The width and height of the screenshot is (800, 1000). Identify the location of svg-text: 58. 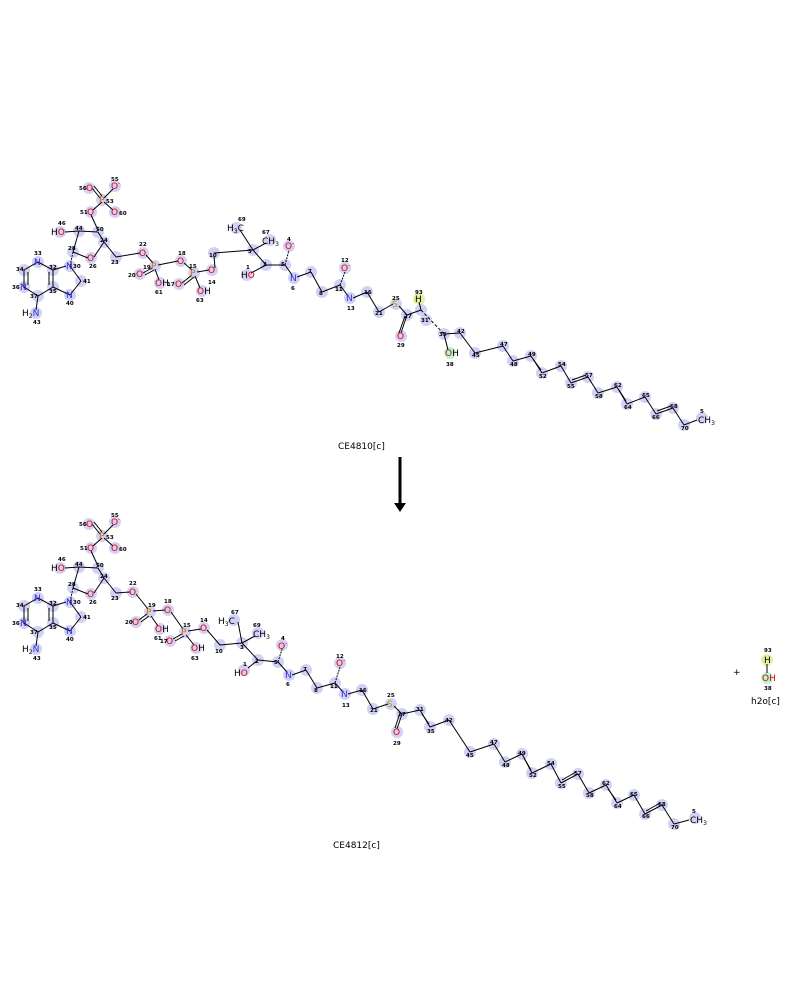
(590, 796).